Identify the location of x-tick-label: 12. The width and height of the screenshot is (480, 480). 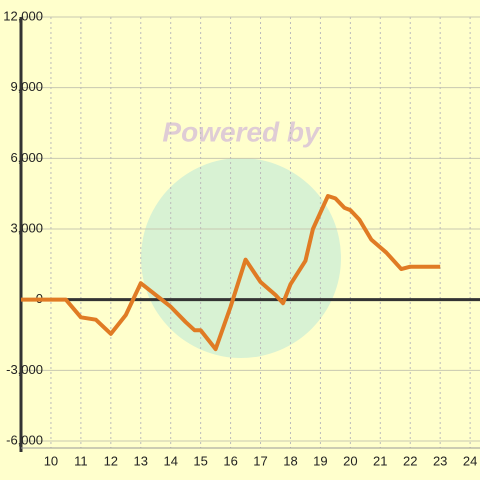
(111, 460).